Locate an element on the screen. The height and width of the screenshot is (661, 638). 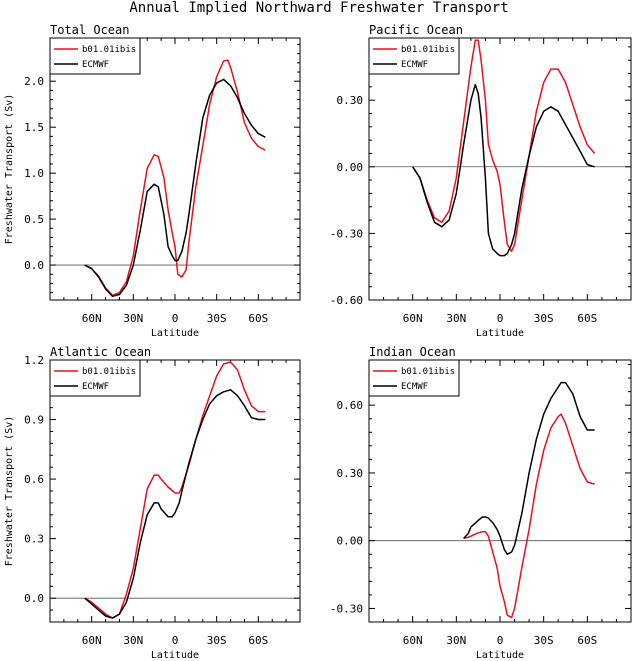
indian-ocean-x-tick-label: 30N is located at coordinates (456, 640).